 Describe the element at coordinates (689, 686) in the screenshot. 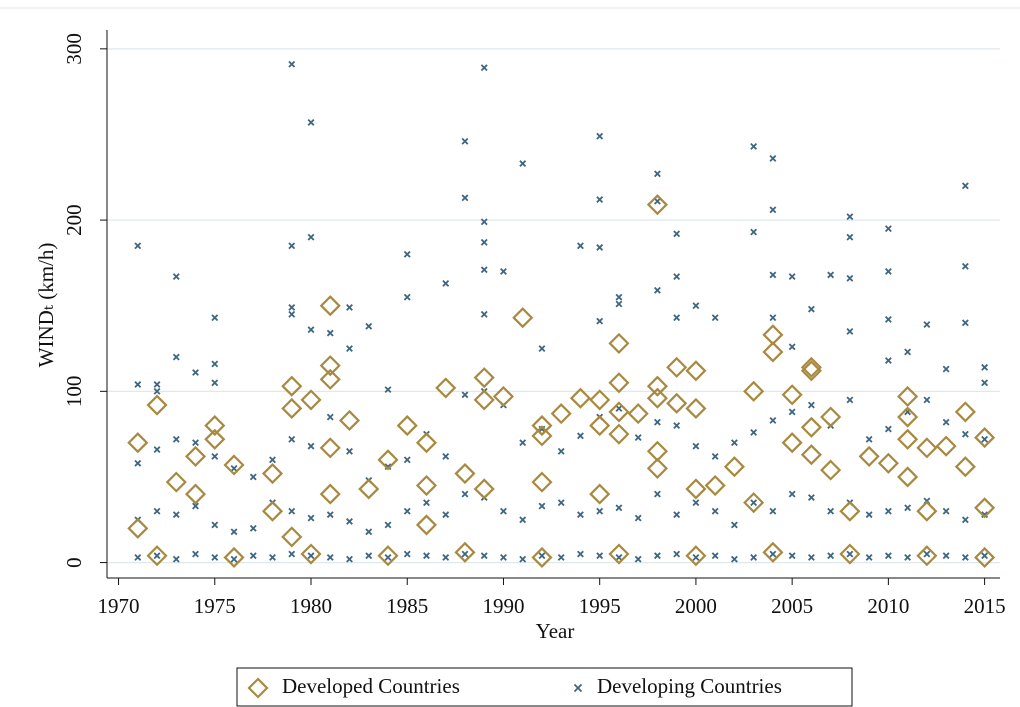

I see `legend-label: Developing Countries` at that location.